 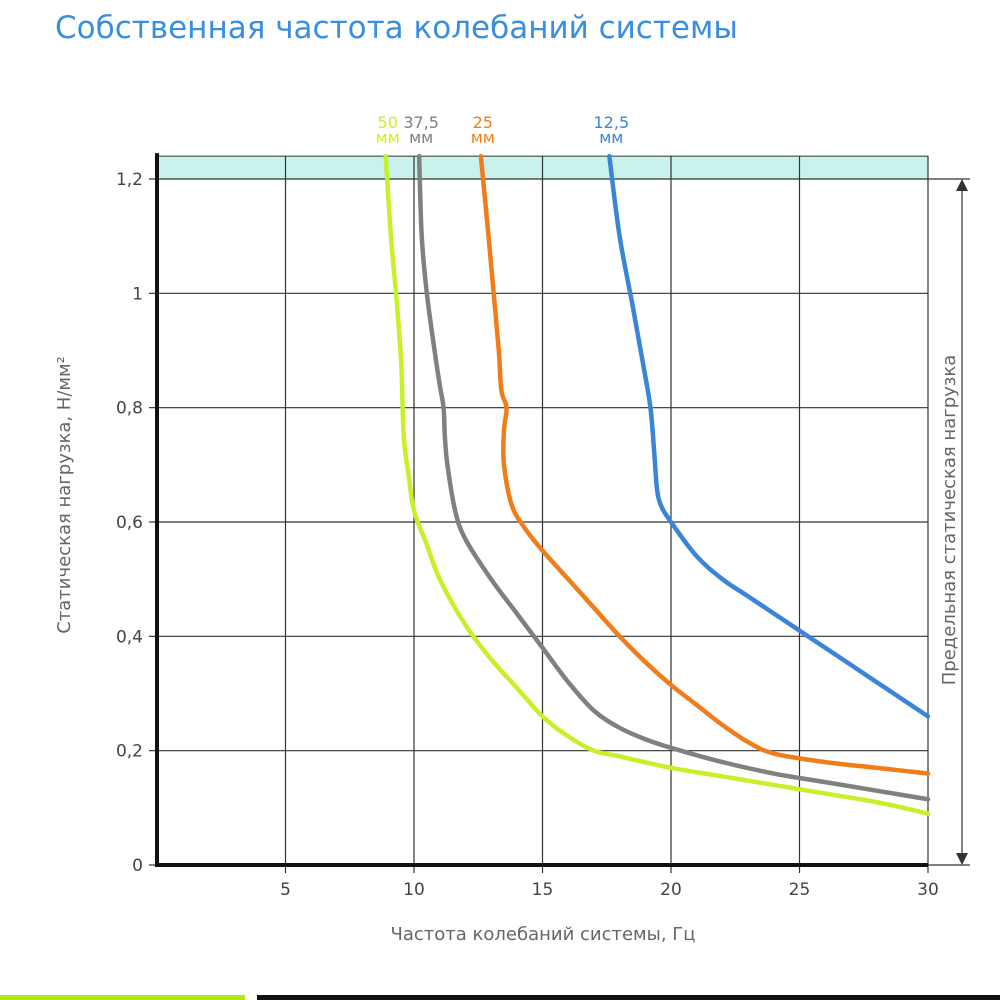 I want to click on x-tick-label: 5, so click(x=285, y=890).